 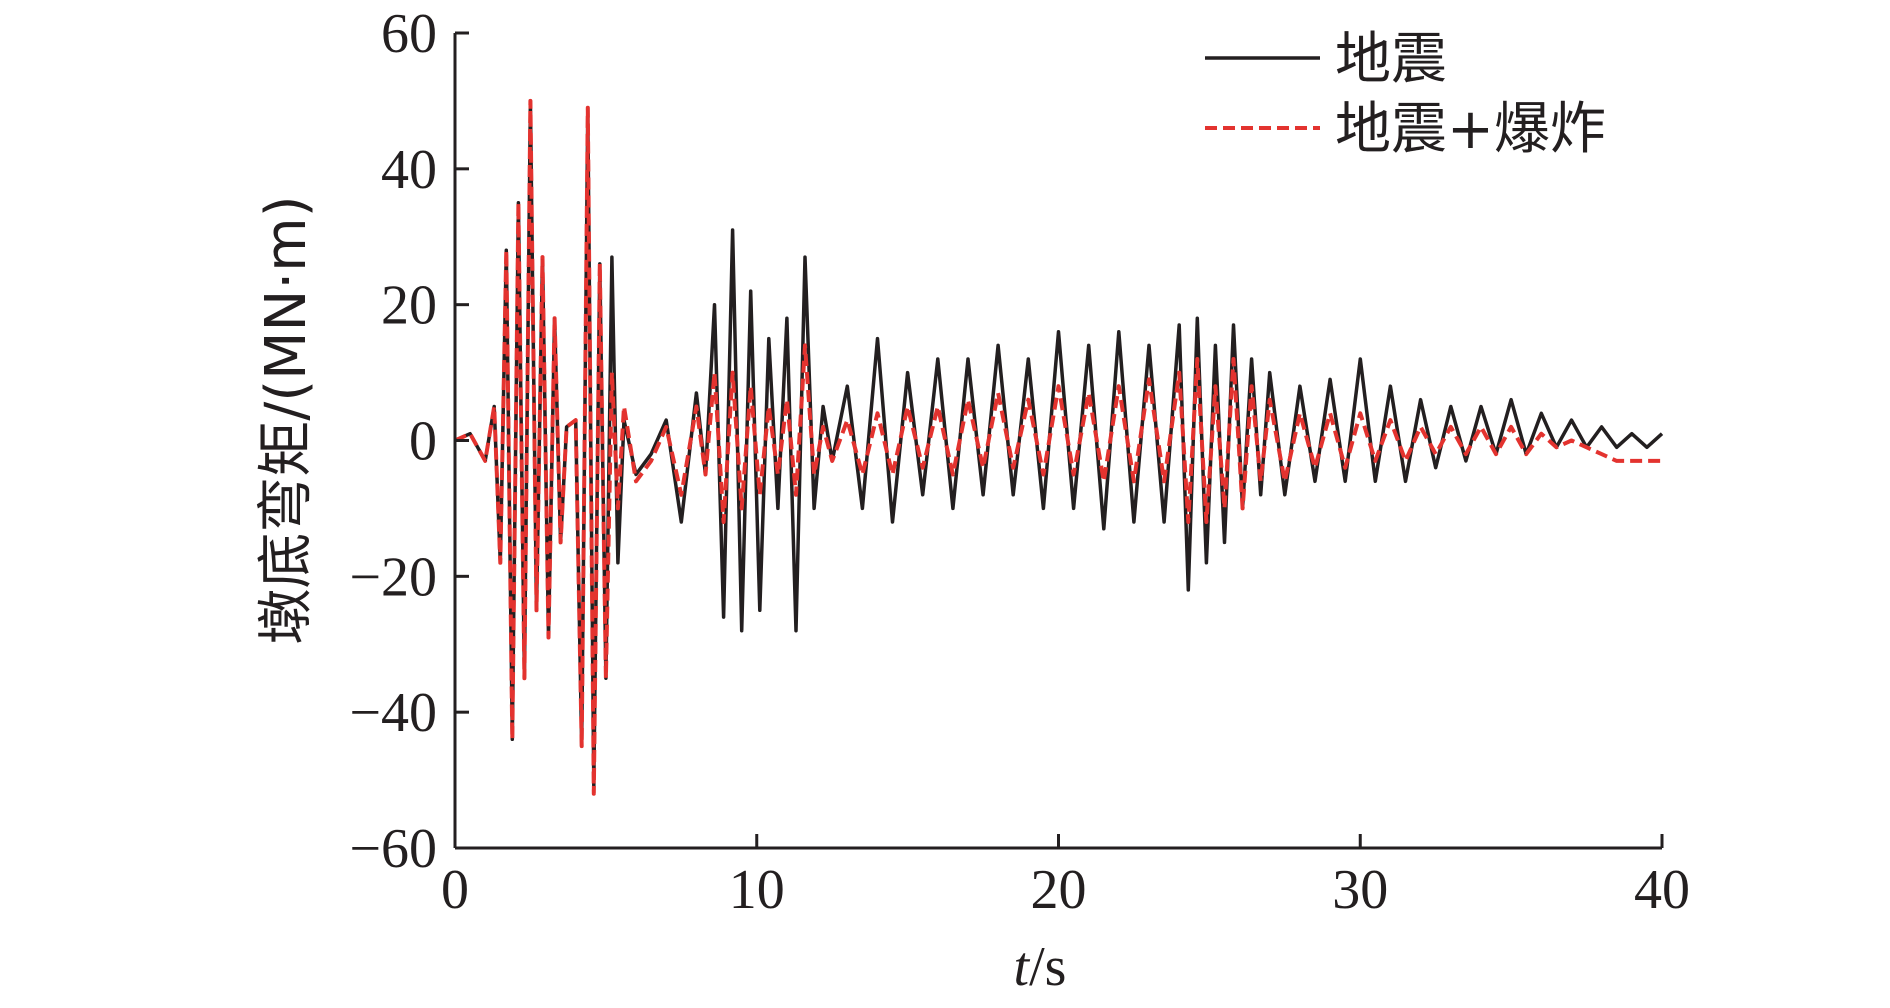 What do you see at coordinates (1059, 890) in the screenshot?
I see `x-tick-label: 20` at bounding box center [1059, 890].